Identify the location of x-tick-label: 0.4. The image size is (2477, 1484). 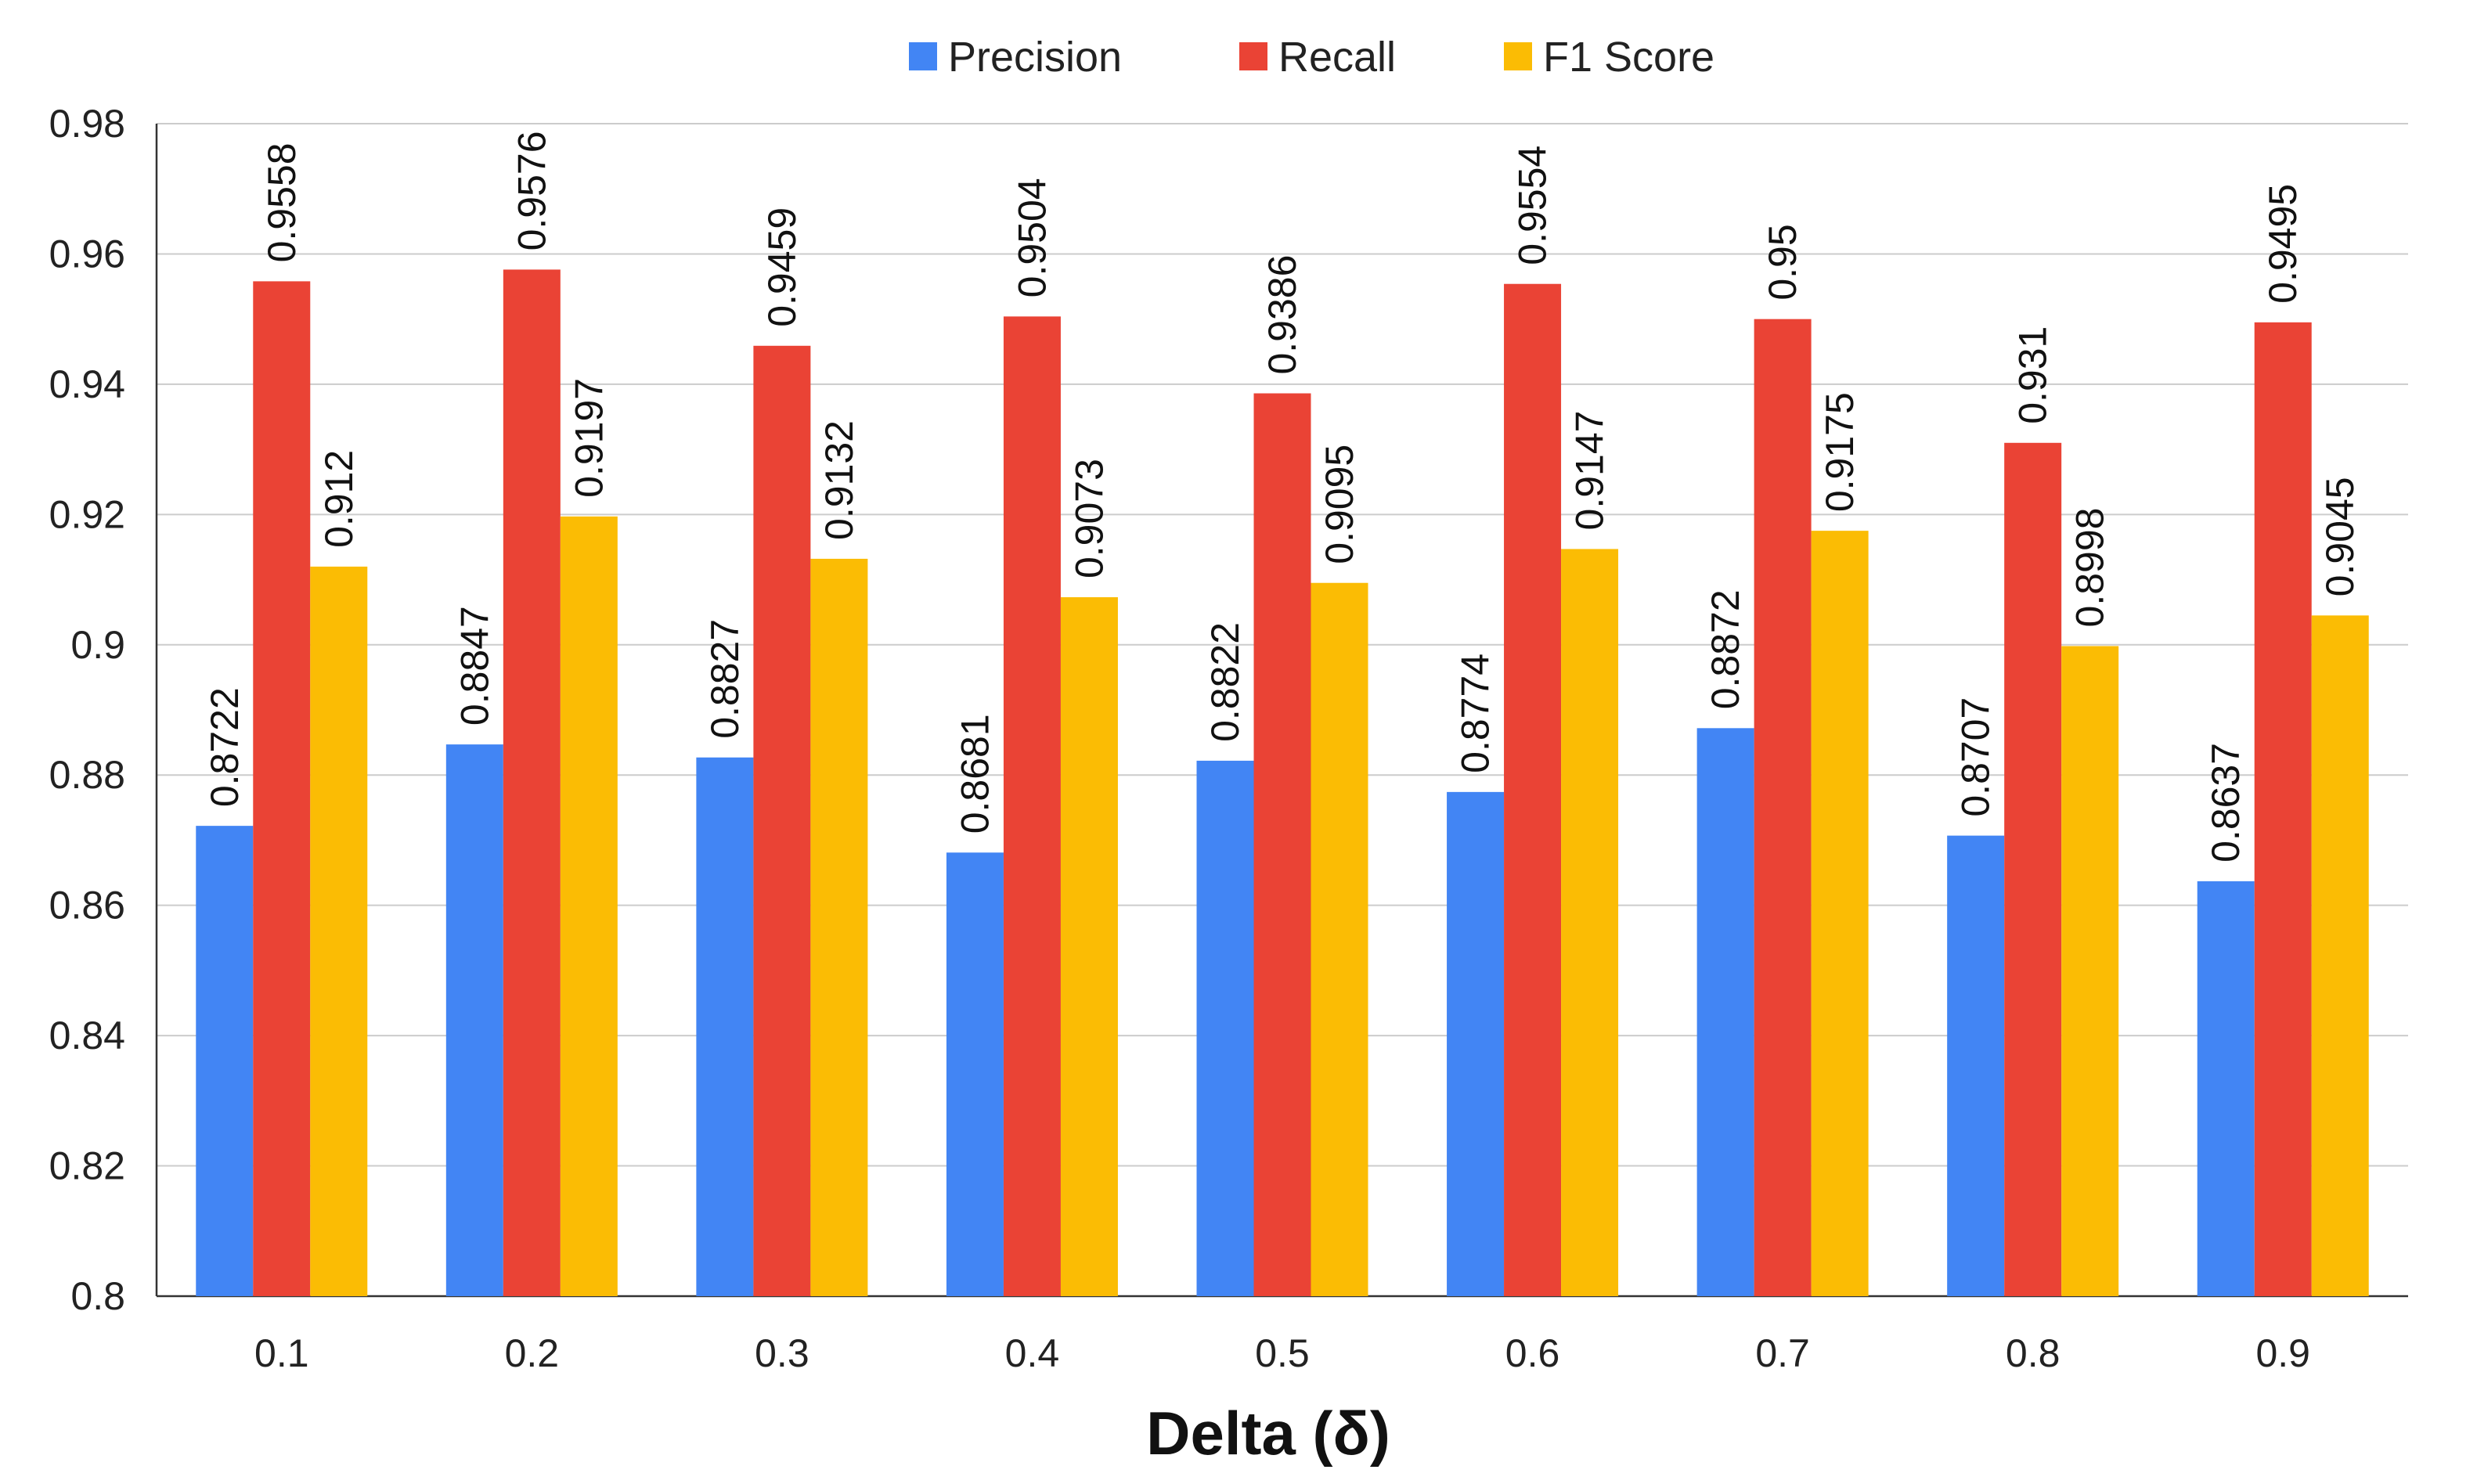
(1032, 1353).